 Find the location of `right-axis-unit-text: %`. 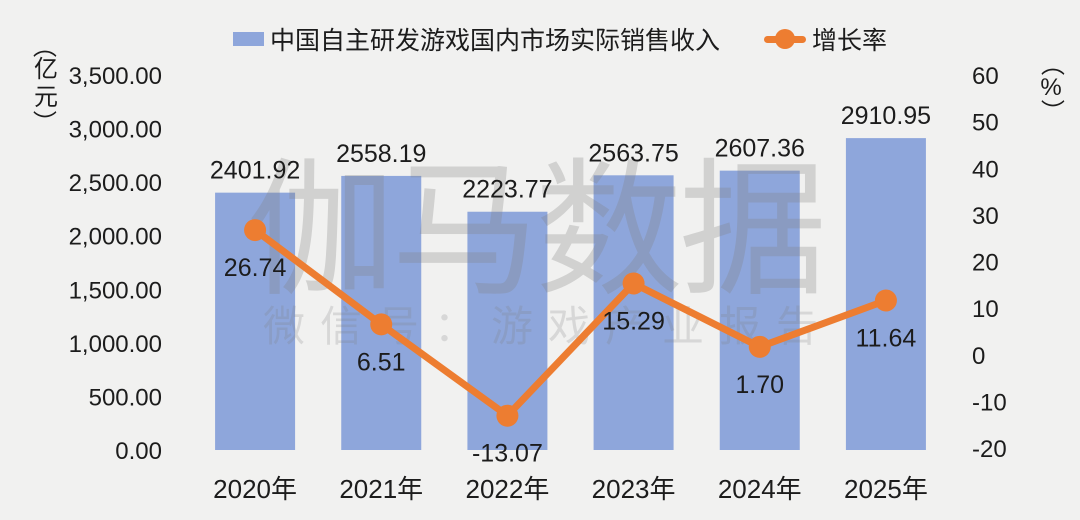

right-axis-unit-text: % is located at coordinates (1051, 87).